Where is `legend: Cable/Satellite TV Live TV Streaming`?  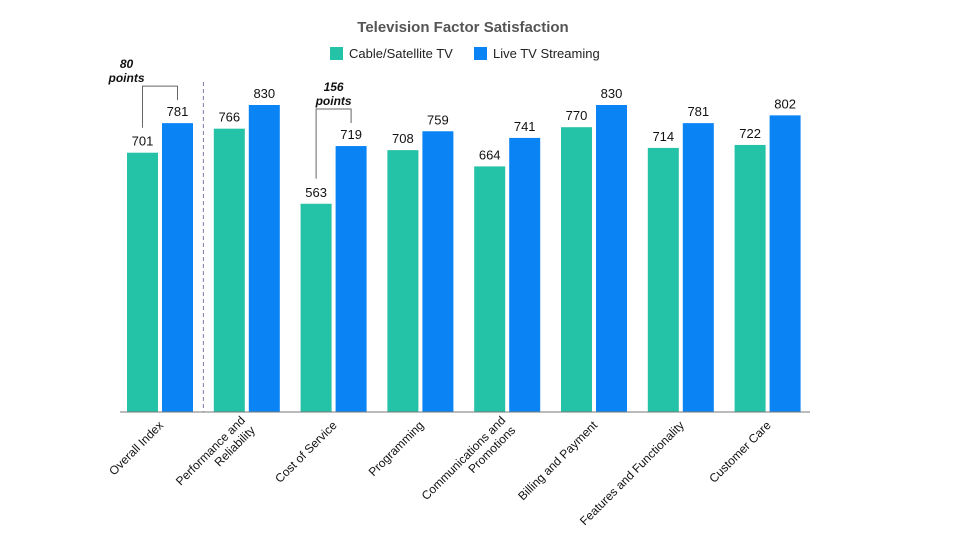 legend: Cable/Satellite TV Live TV Streaming is located at coordinates (465, 53).